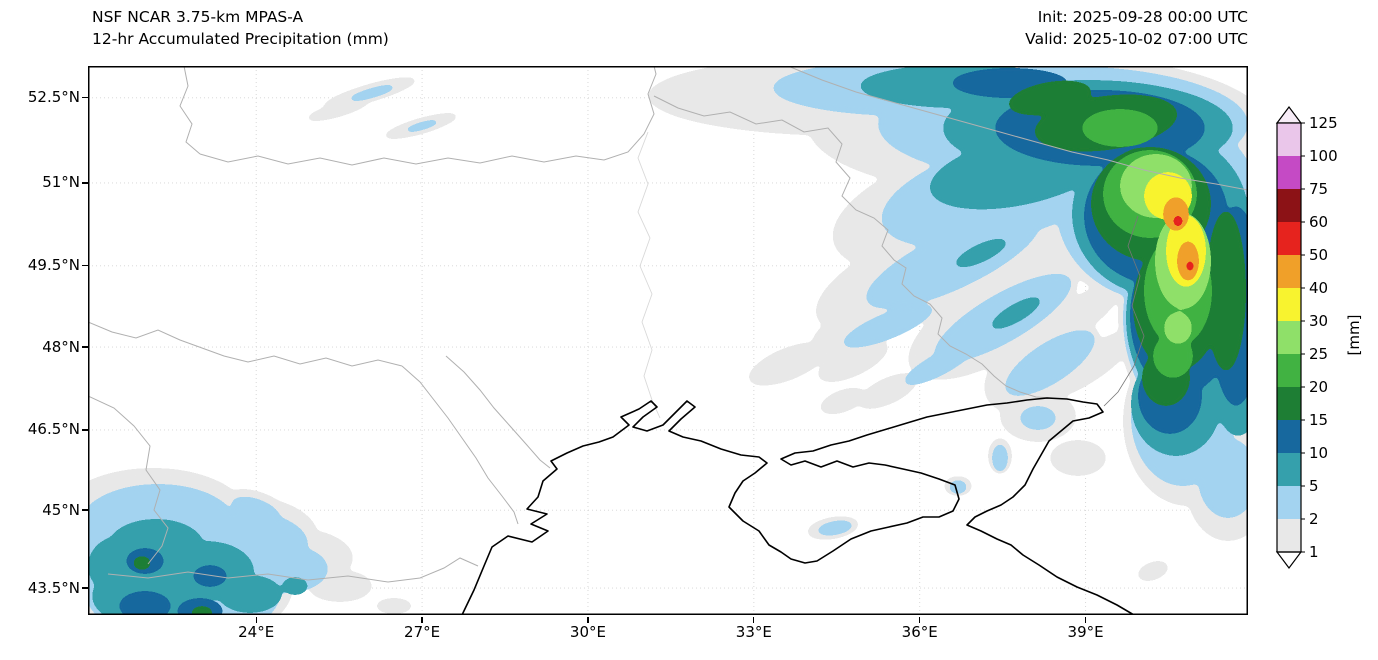 This screenshot has height=660, width=1378. What do you see at coordinates (1183, 243) in the screenshot?
I see `precip-fill-50-60mm` at bounding box center [1183, 243].